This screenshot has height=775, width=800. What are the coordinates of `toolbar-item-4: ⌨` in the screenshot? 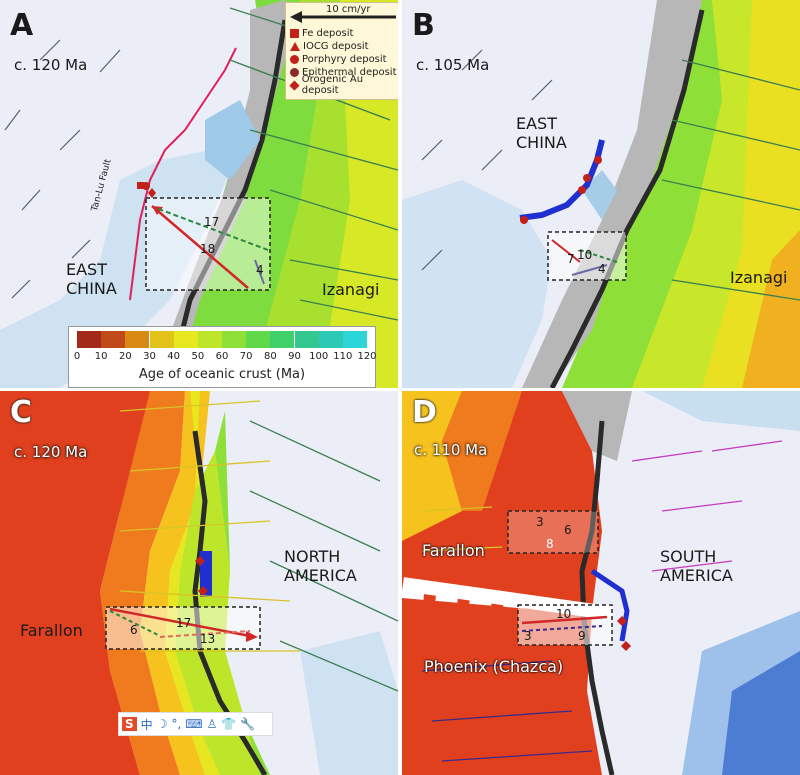 It's located at (194, 724).